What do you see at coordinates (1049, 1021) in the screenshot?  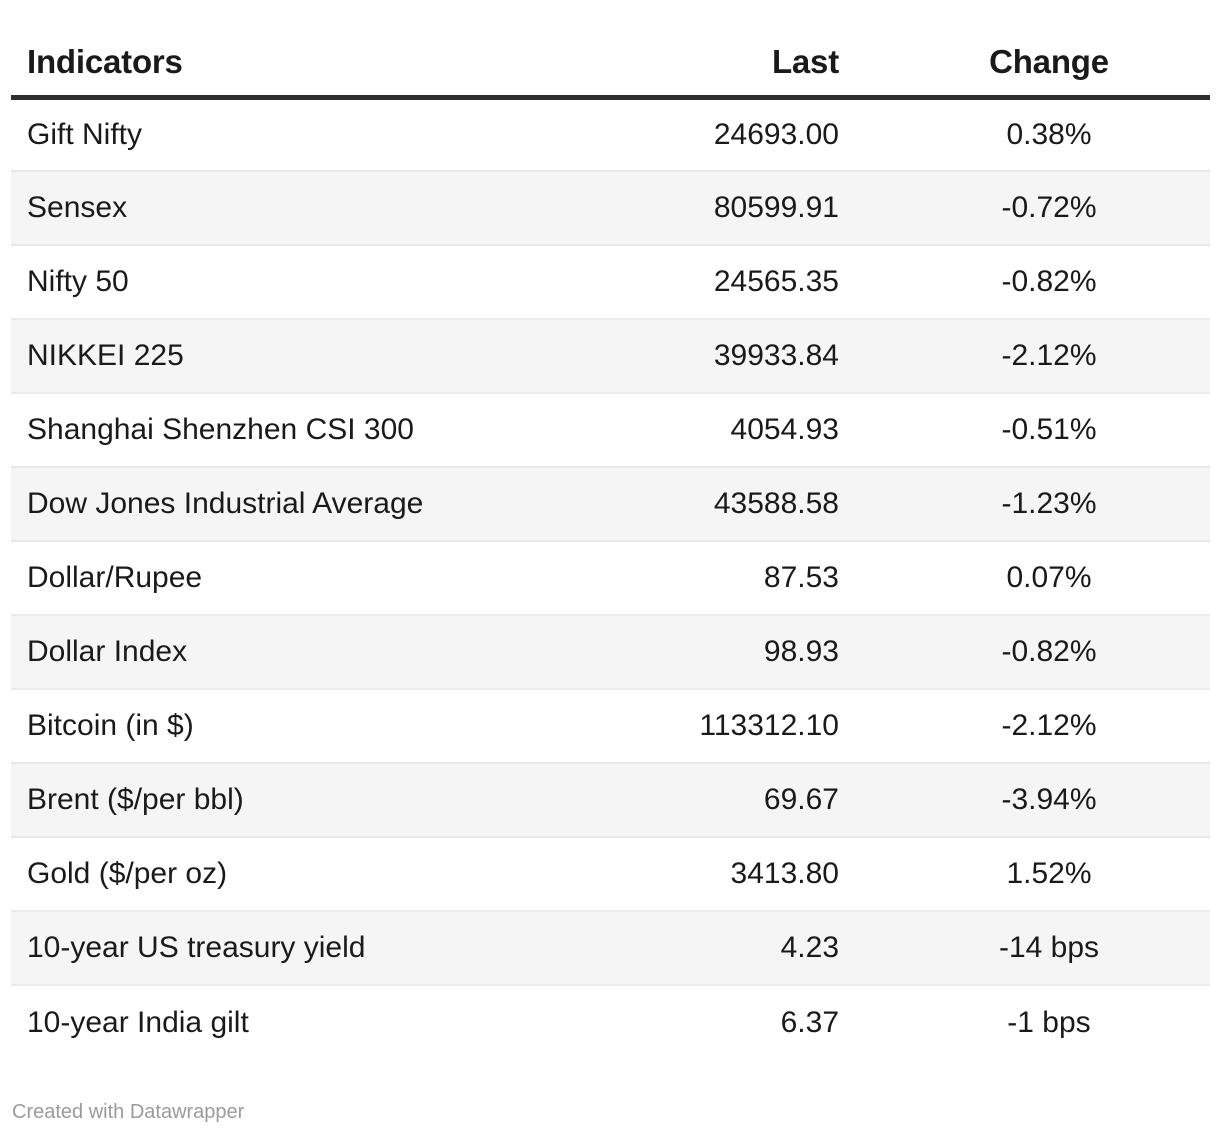 I see `cell-change: -1 bps` at bounding box center [1049, 1021].